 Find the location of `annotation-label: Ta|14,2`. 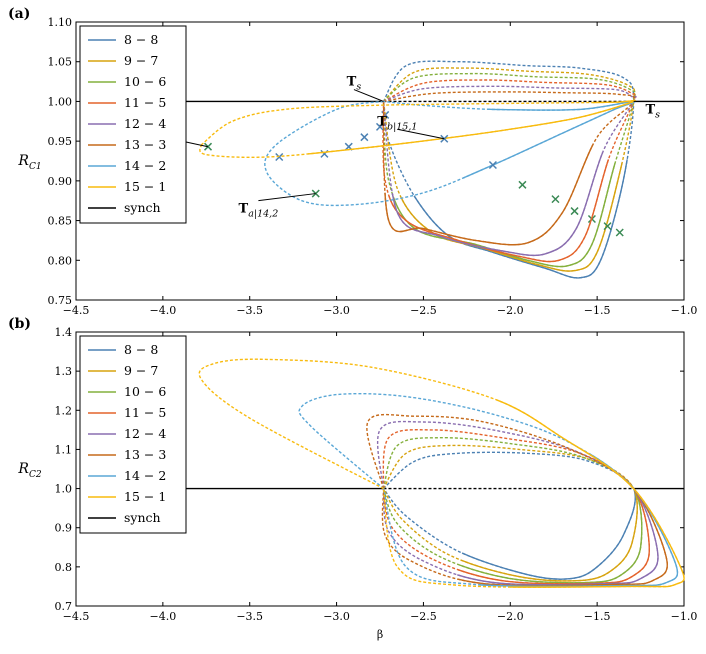

annotation-label: Ta|14,2 is located at coordinates (259, 211).